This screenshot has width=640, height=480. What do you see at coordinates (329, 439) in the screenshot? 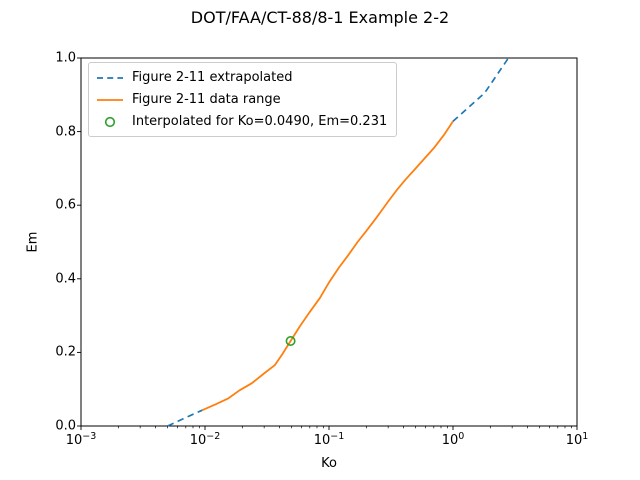
I see `x-tick-label: 10⁻¹` at bounding box center [329, 439].